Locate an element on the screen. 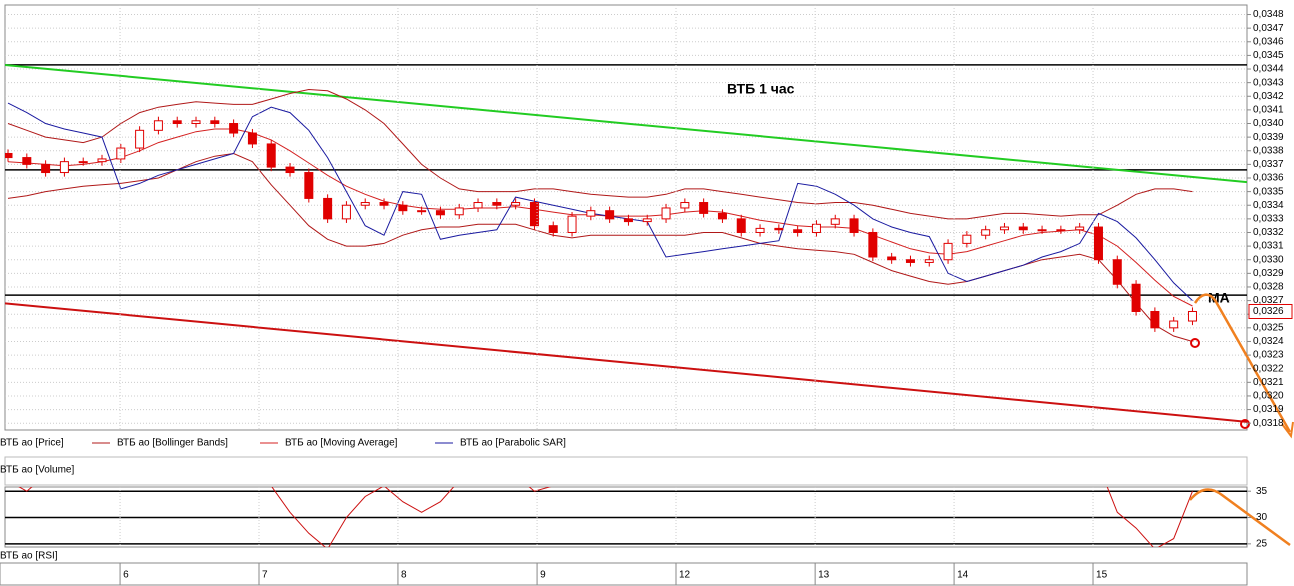  panel-label: ВТБ ао [Volume] is located at coordinates (37, 470).